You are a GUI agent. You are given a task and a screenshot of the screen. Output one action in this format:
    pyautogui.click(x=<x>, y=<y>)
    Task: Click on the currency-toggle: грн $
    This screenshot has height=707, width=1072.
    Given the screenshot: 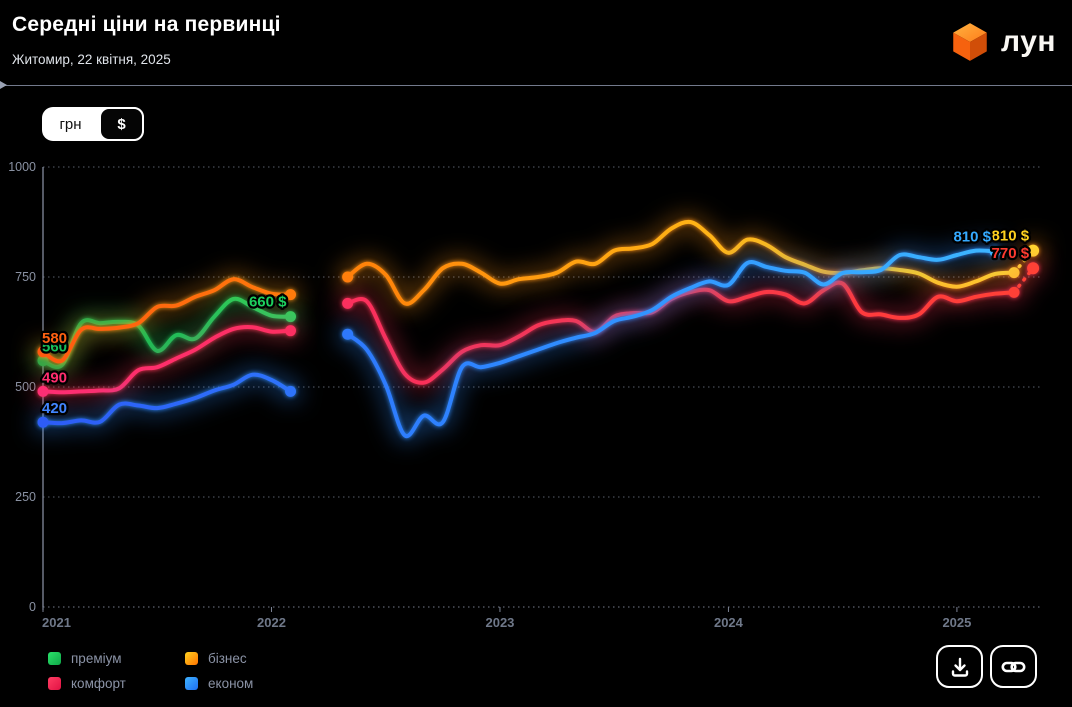 What is the action you would take?
    pyautogui.click(x=93, y=124)
    